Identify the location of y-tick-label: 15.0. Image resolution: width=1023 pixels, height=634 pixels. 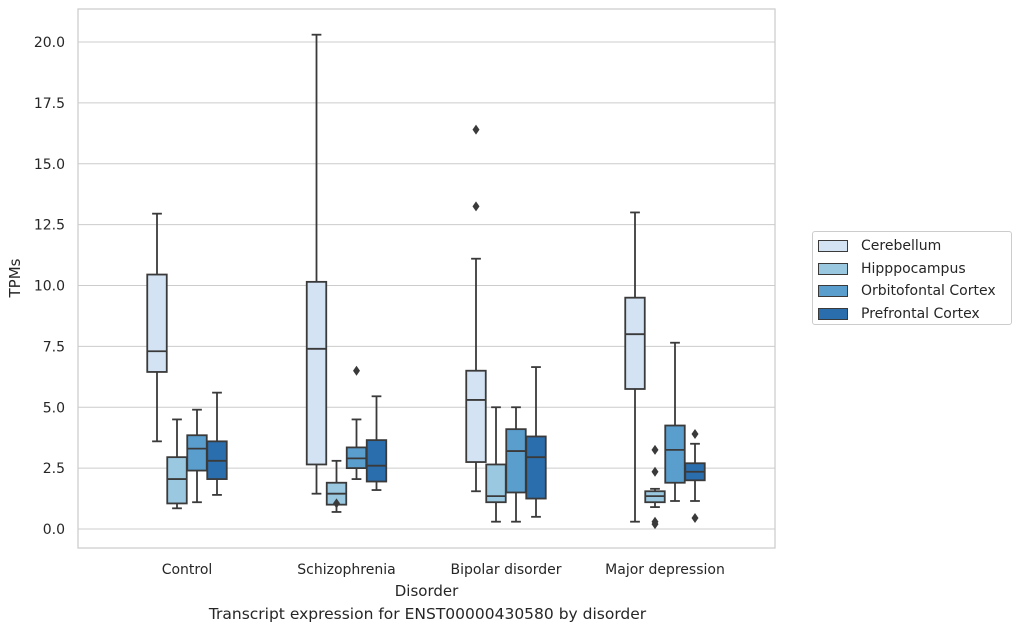
(49, 165).